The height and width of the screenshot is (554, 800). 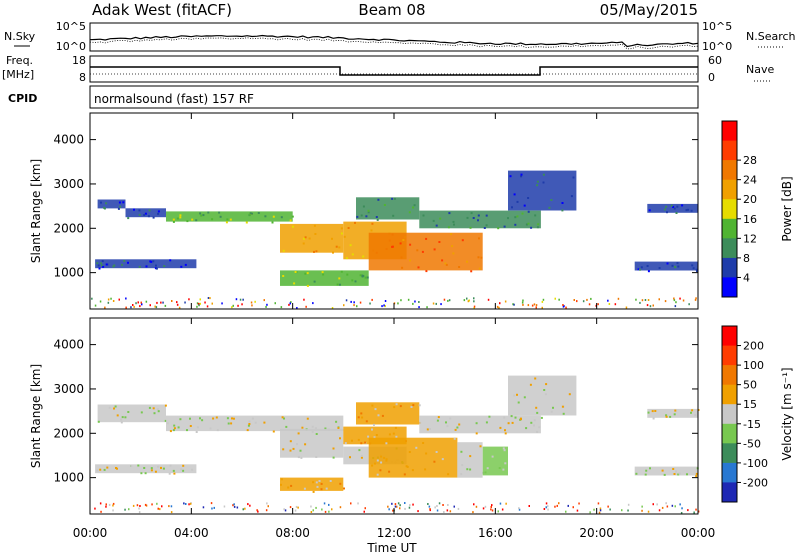 What do you see at coordinates (162, 10) in the screenshot?
I see `station-title: Adak West (fitACF)` at bounding box center [162, 10].